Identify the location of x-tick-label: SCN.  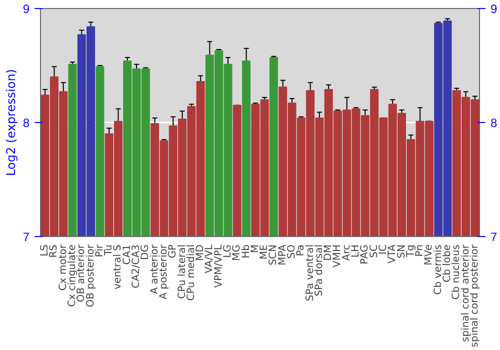
(274, 255).